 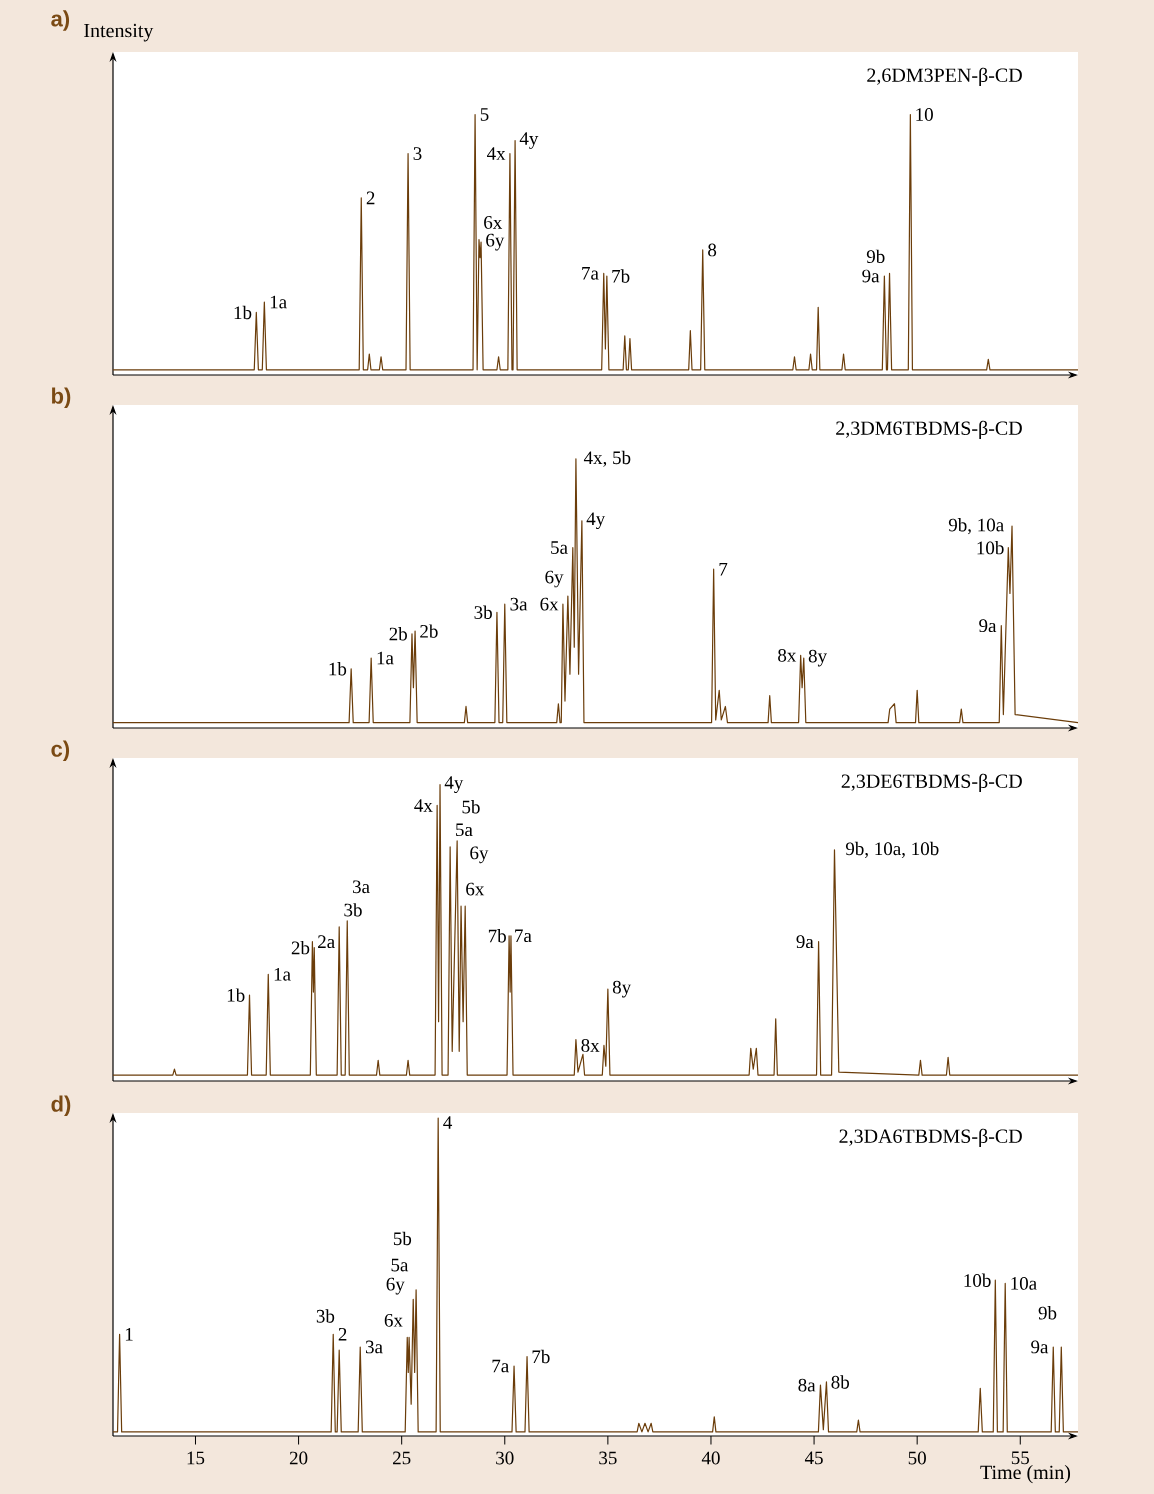 What do you see at coordinates (1020, 1458) in the screenshot?
I see `x-tick-label: 55` at bounding box center [1020, 1458].